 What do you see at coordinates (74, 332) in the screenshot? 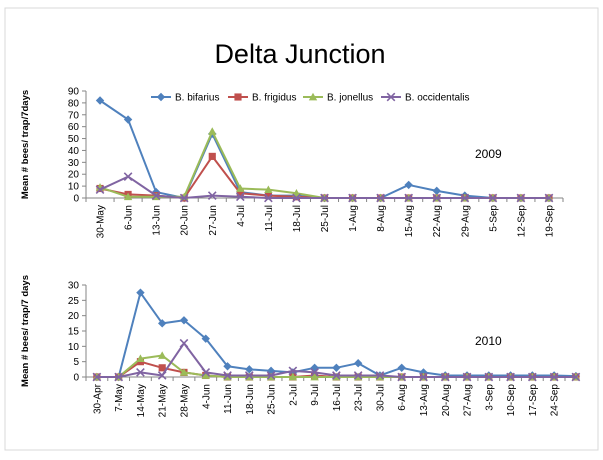
I see `y-tick-label: 15` at bounding box center [74, 332].